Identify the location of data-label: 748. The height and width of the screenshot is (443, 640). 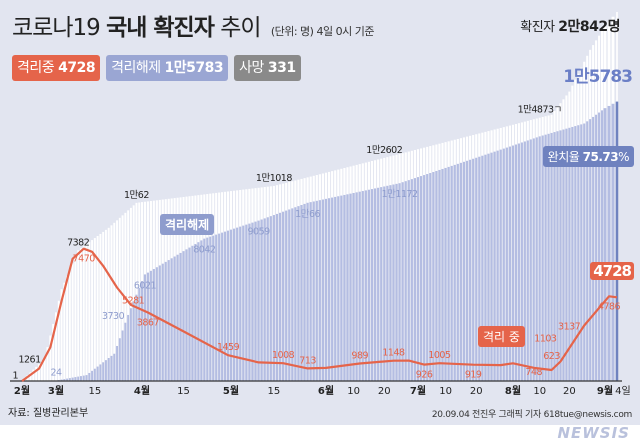
(533, 372).